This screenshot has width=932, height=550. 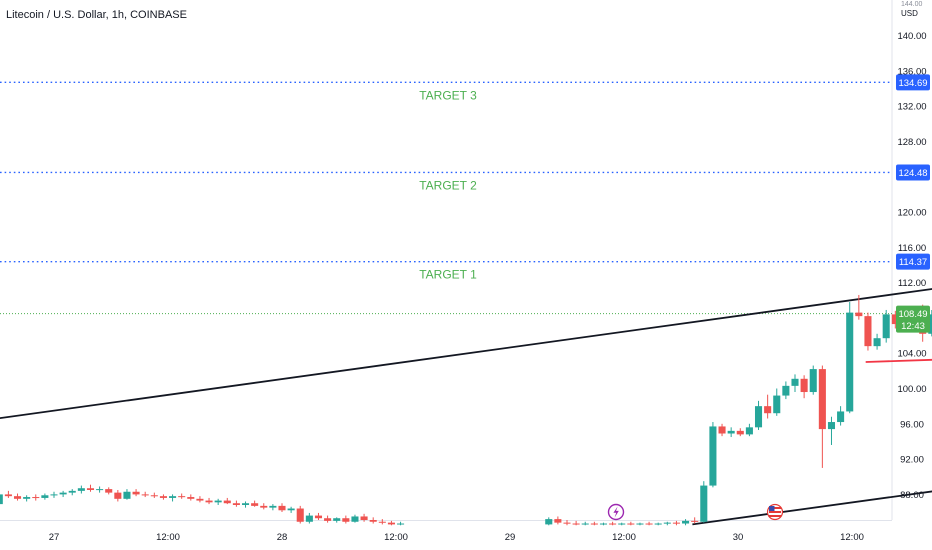 What do you see at coordinates (448, 275) in the screenshot?
I see `target-label: TARGET 1` at bounding box center [448, 275].